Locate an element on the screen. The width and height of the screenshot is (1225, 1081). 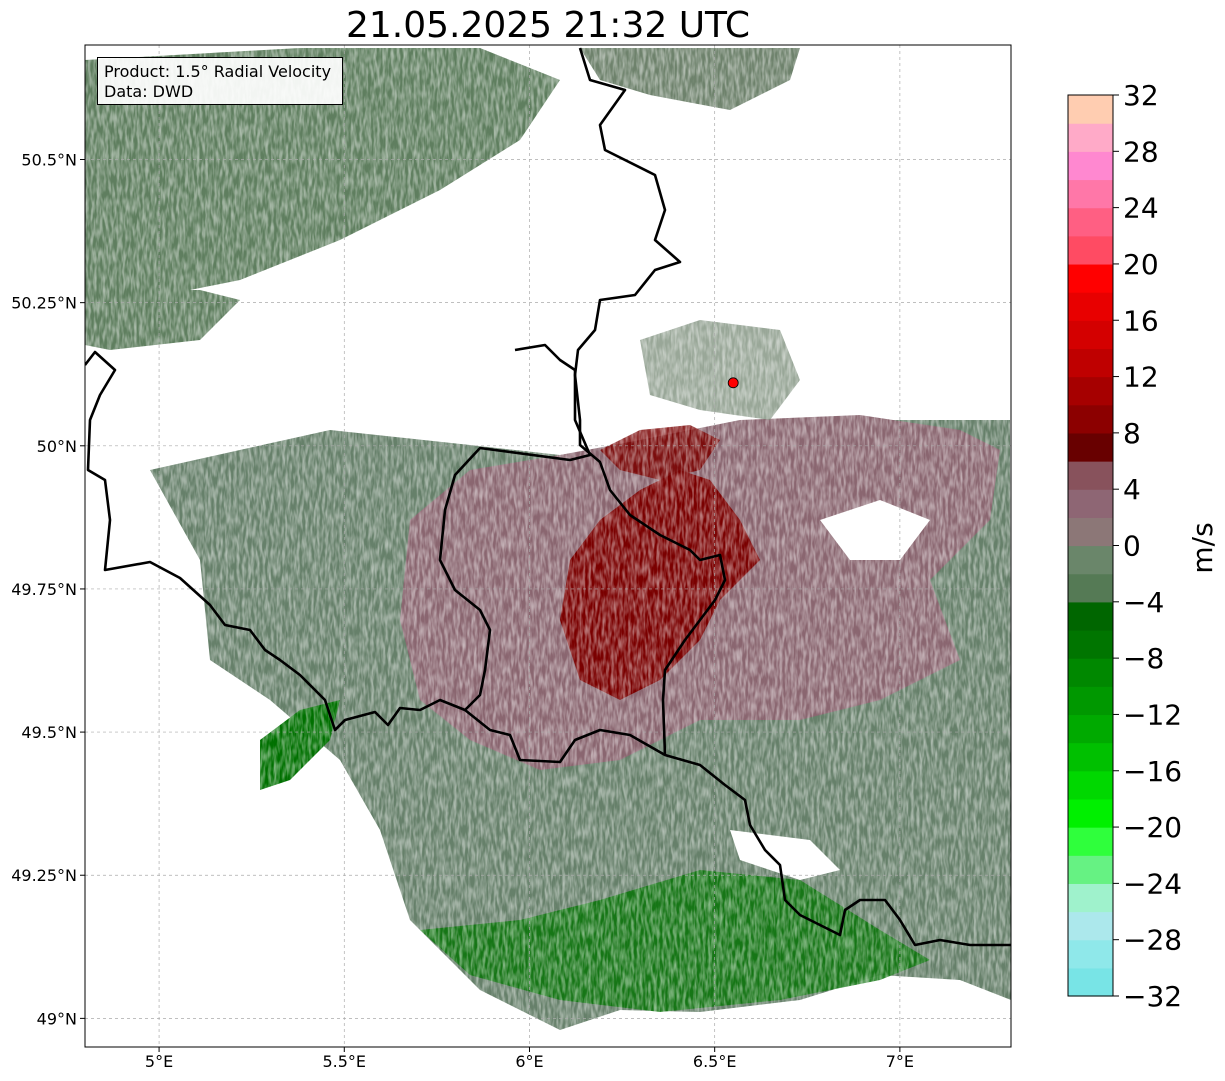
colorbar-tick-label: 0 is located at coordinates (1132, 546).